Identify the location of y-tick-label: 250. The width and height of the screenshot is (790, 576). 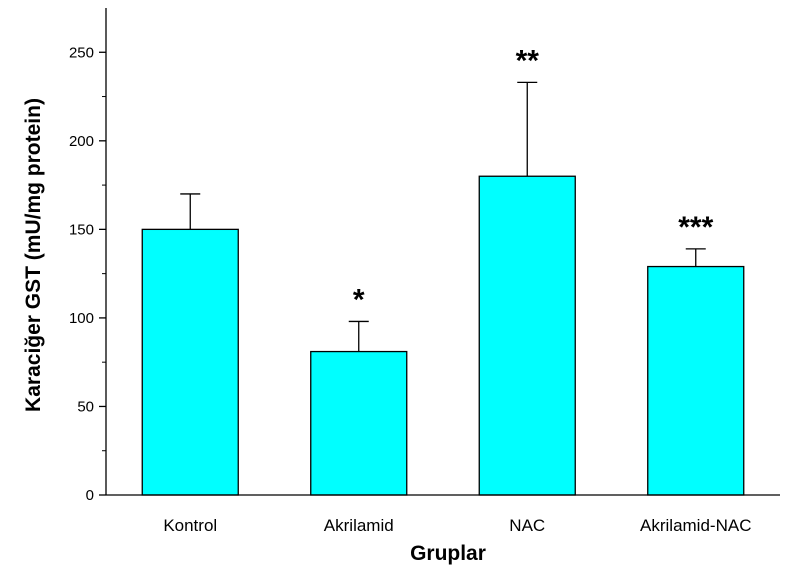
(81, 52).